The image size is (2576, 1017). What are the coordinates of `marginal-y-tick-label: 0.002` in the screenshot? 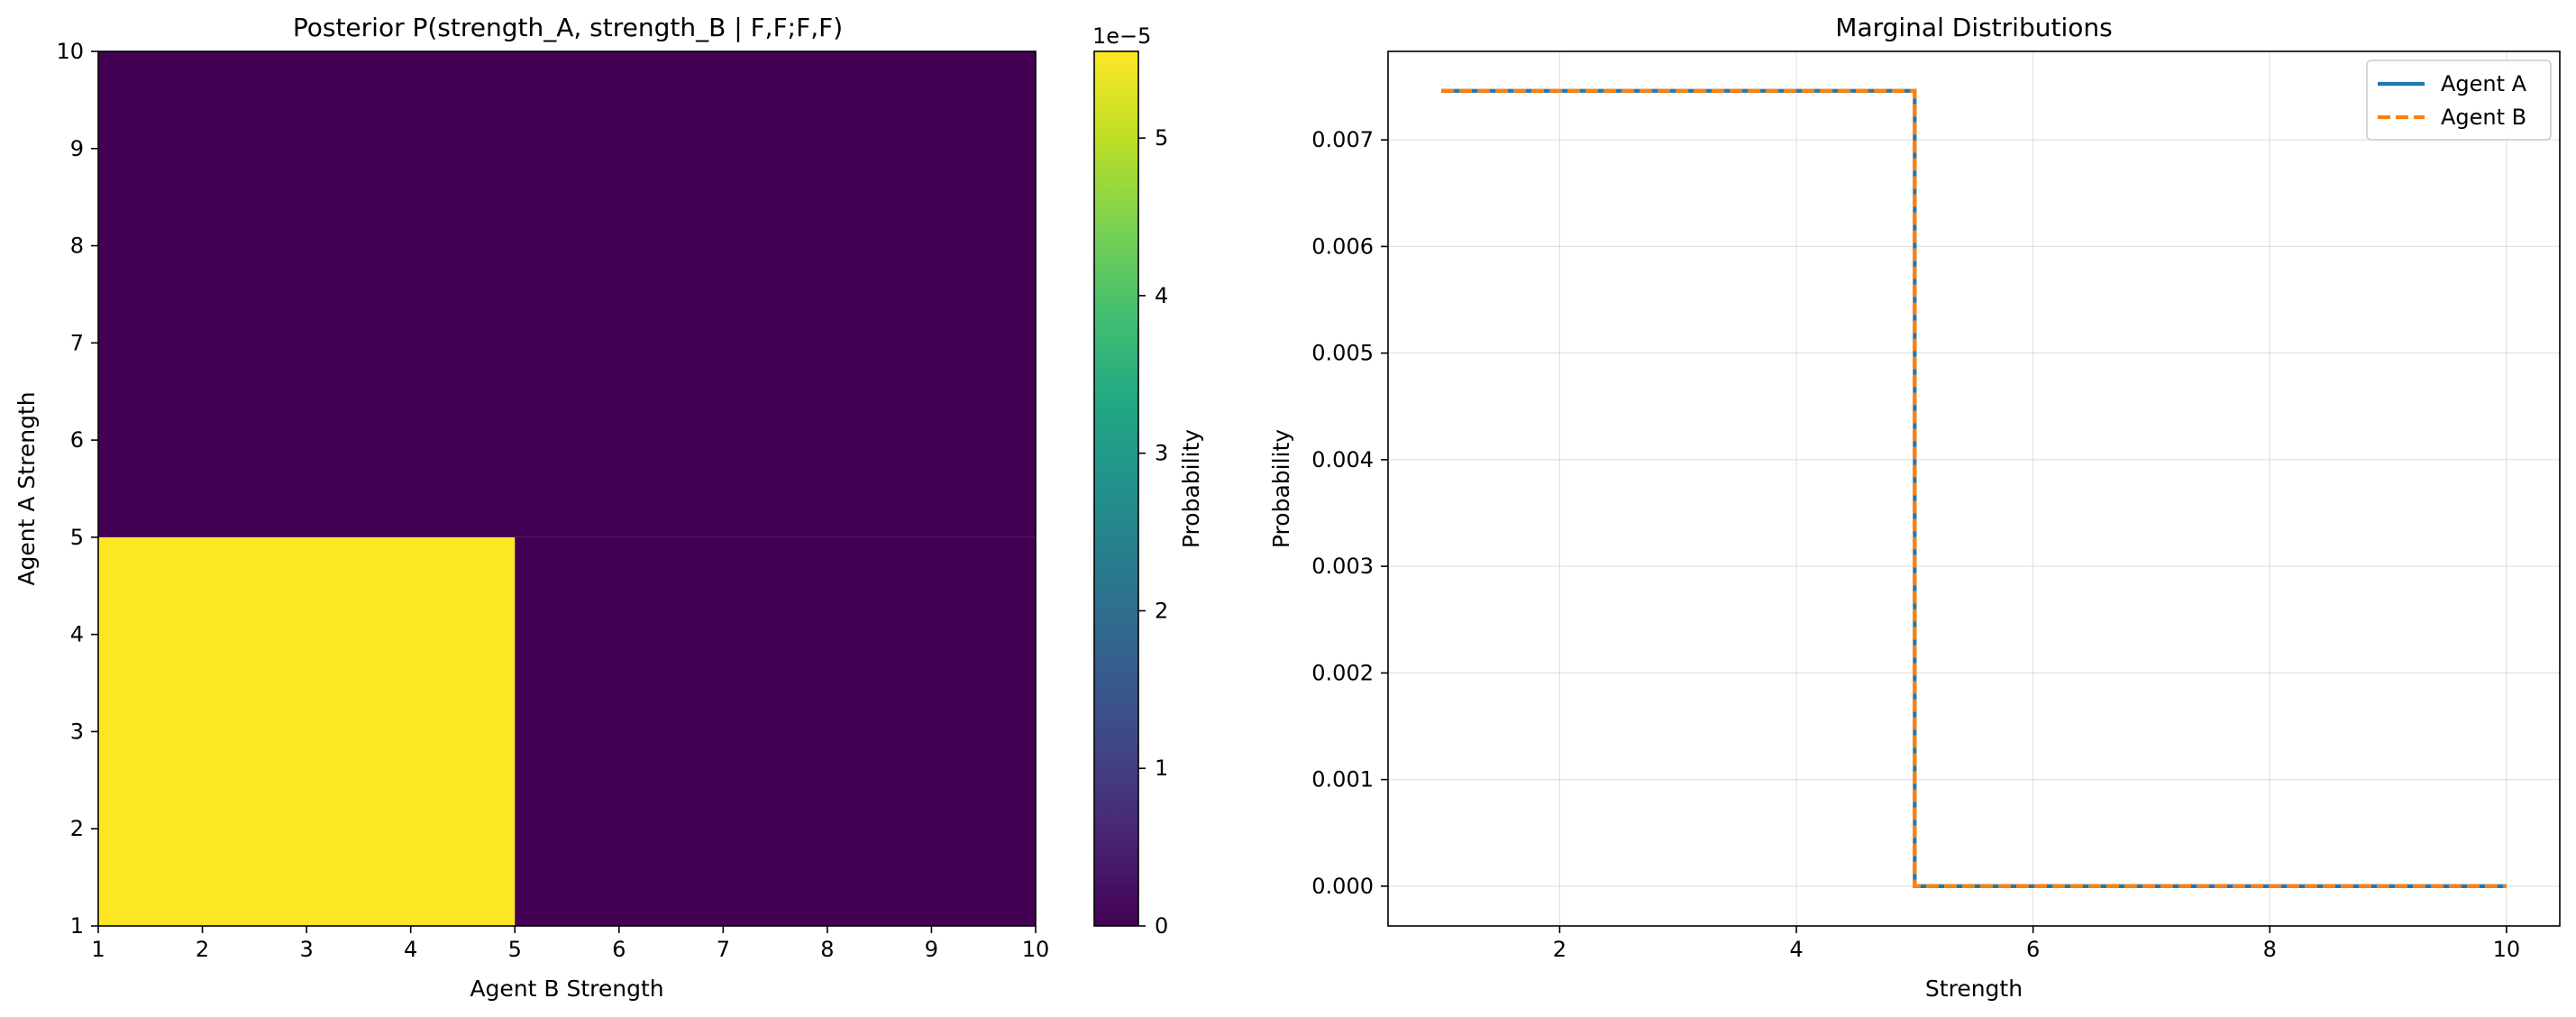 It's located at (1342, 672).